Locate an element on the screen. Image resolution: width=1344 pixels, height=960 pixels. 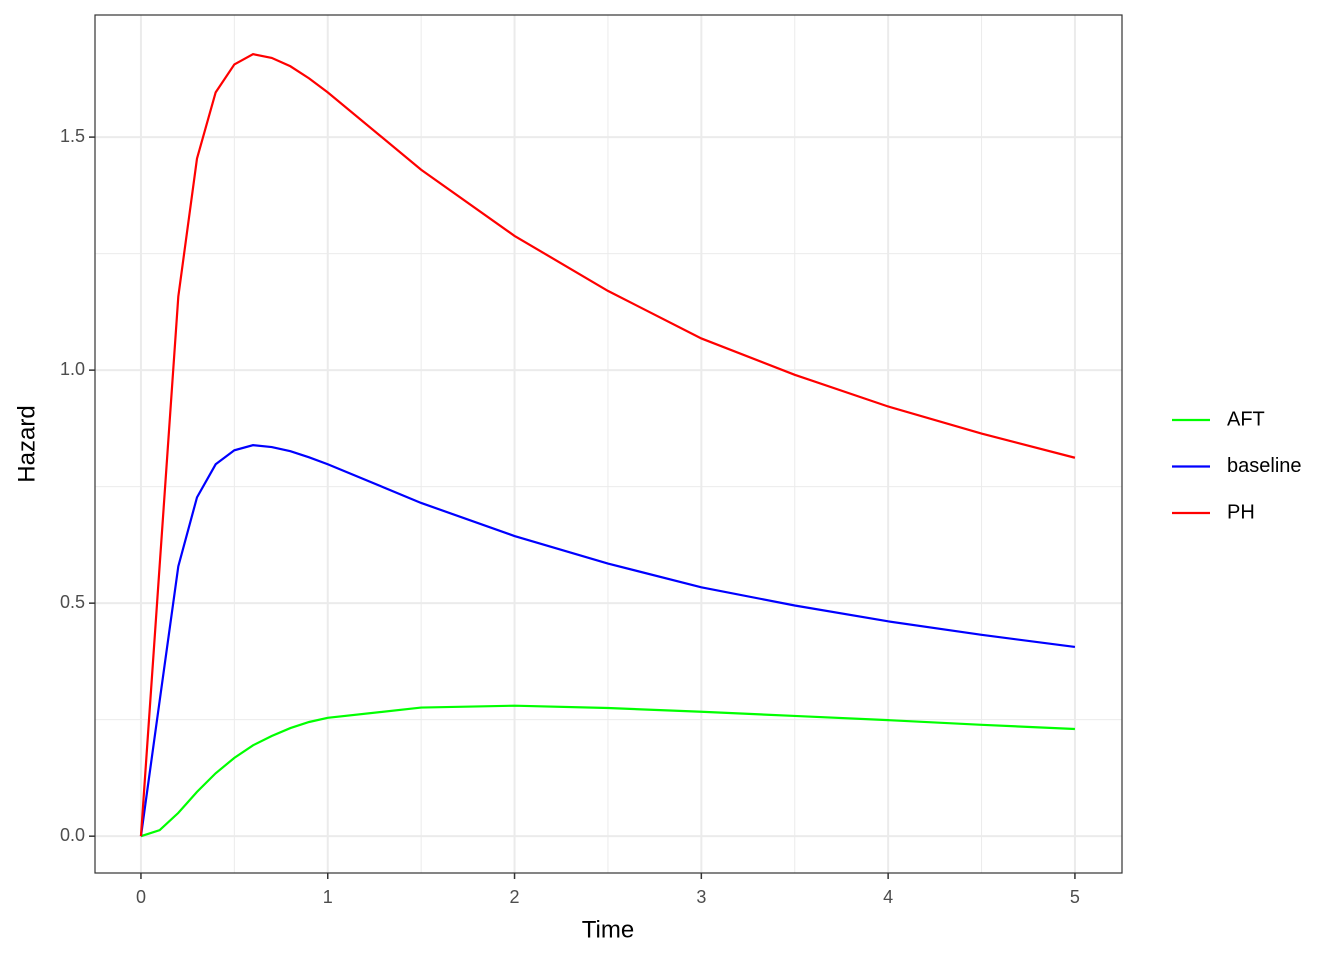
legend-label: PH is located at coordinates (1241, 512).